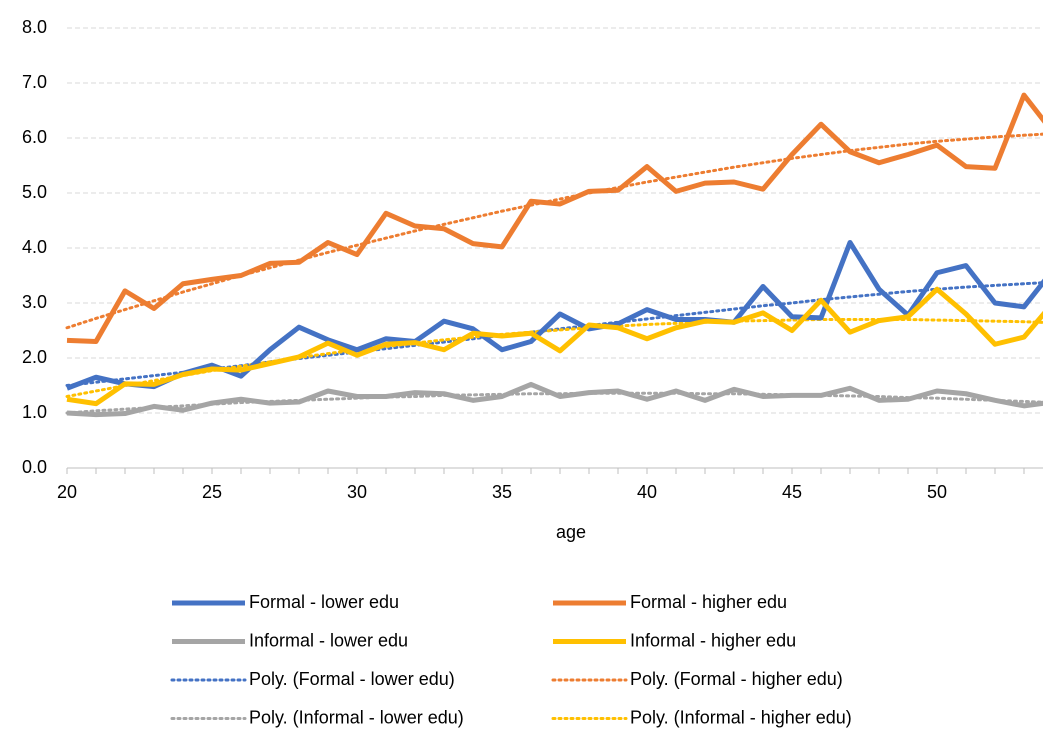  I want to click on x-tick-label: 35, so click(502, 492).